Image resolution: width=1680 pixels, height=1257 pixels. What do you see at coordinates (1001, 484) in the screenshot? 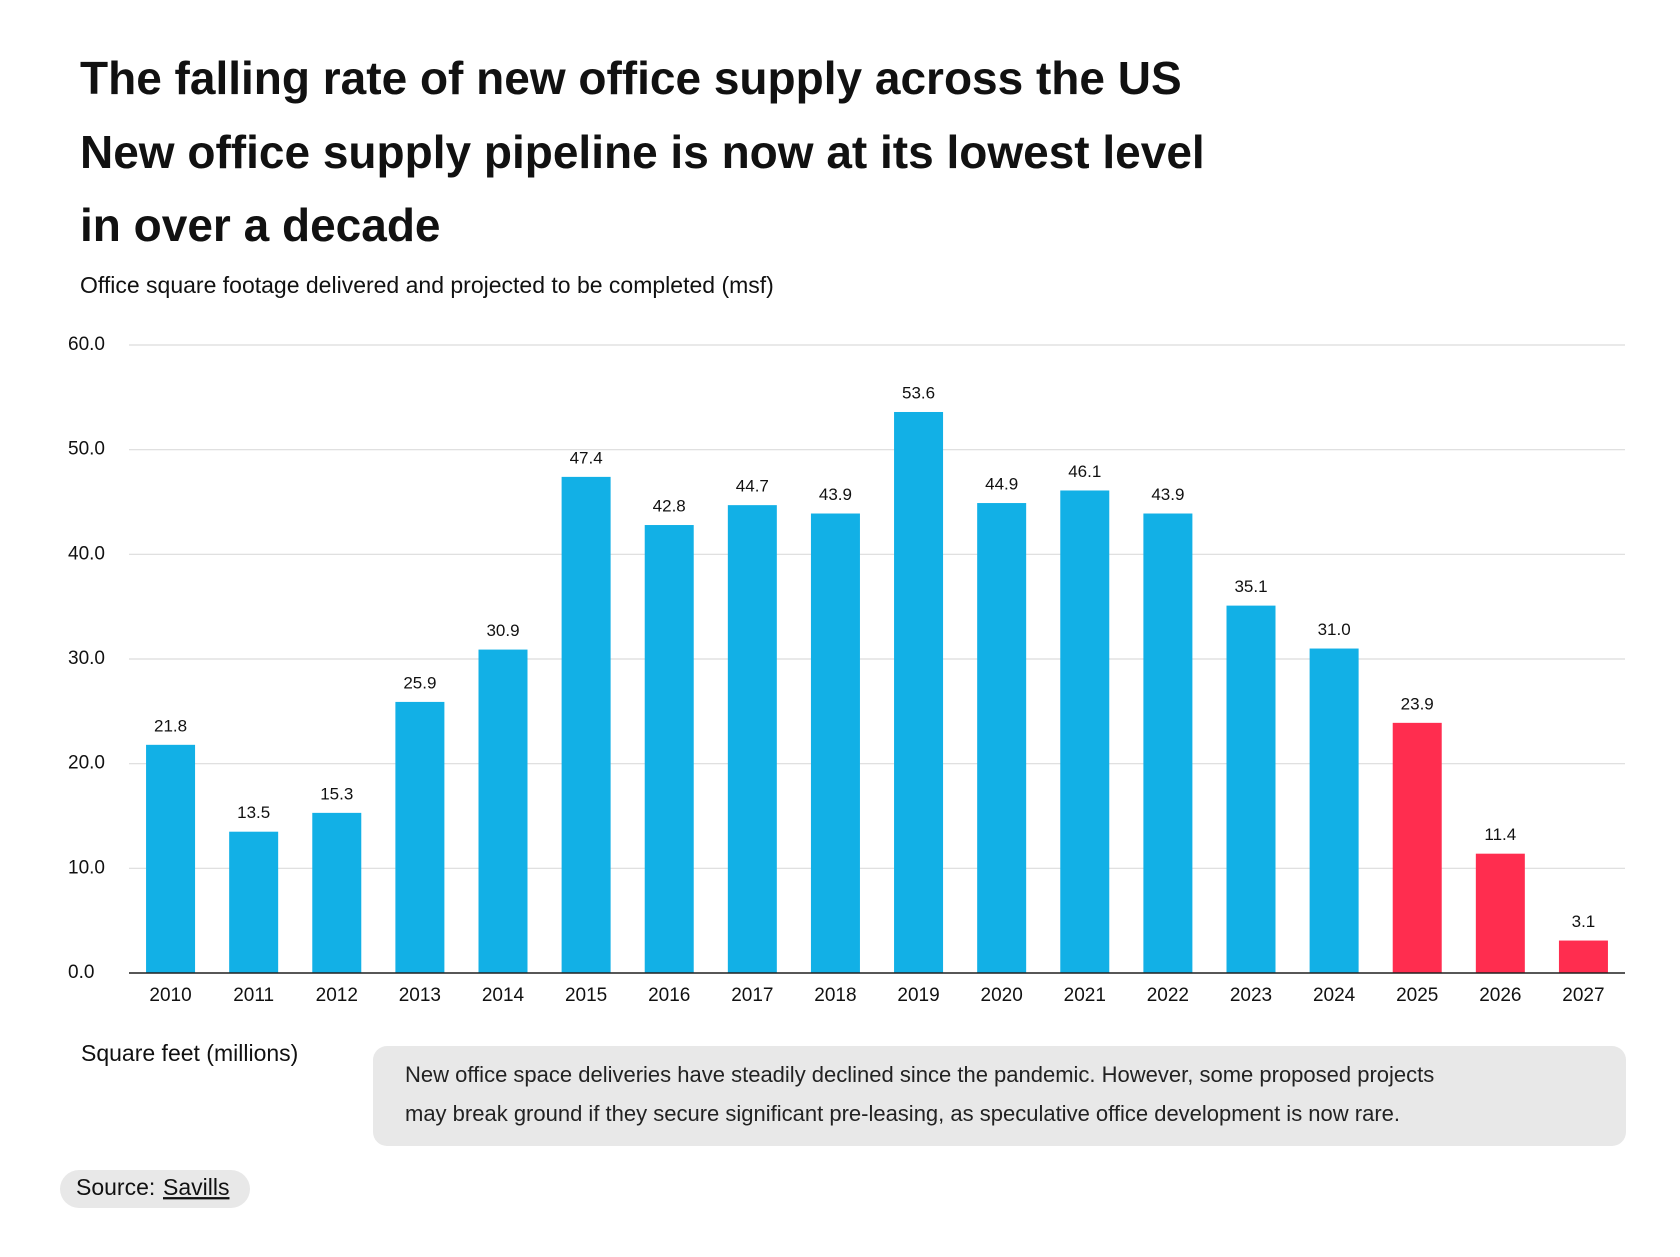
I see `value-label: 44.9` at bounding box center [1001, 484].